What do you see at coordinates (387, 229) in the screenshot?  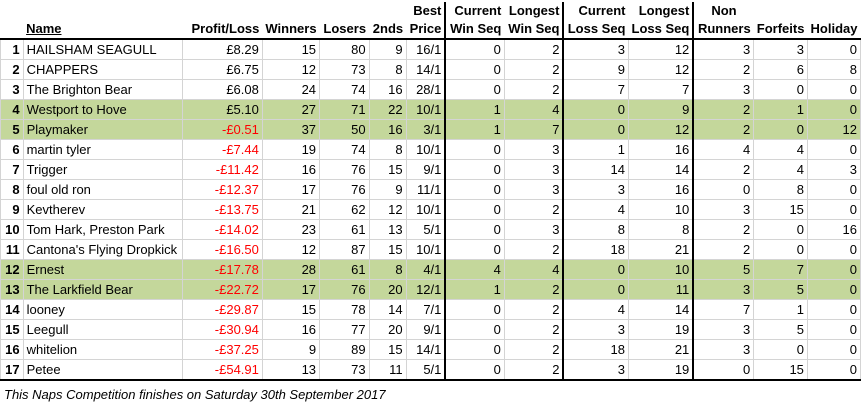 I see `seconds-cell: 13` at bounding box center [387, 229].